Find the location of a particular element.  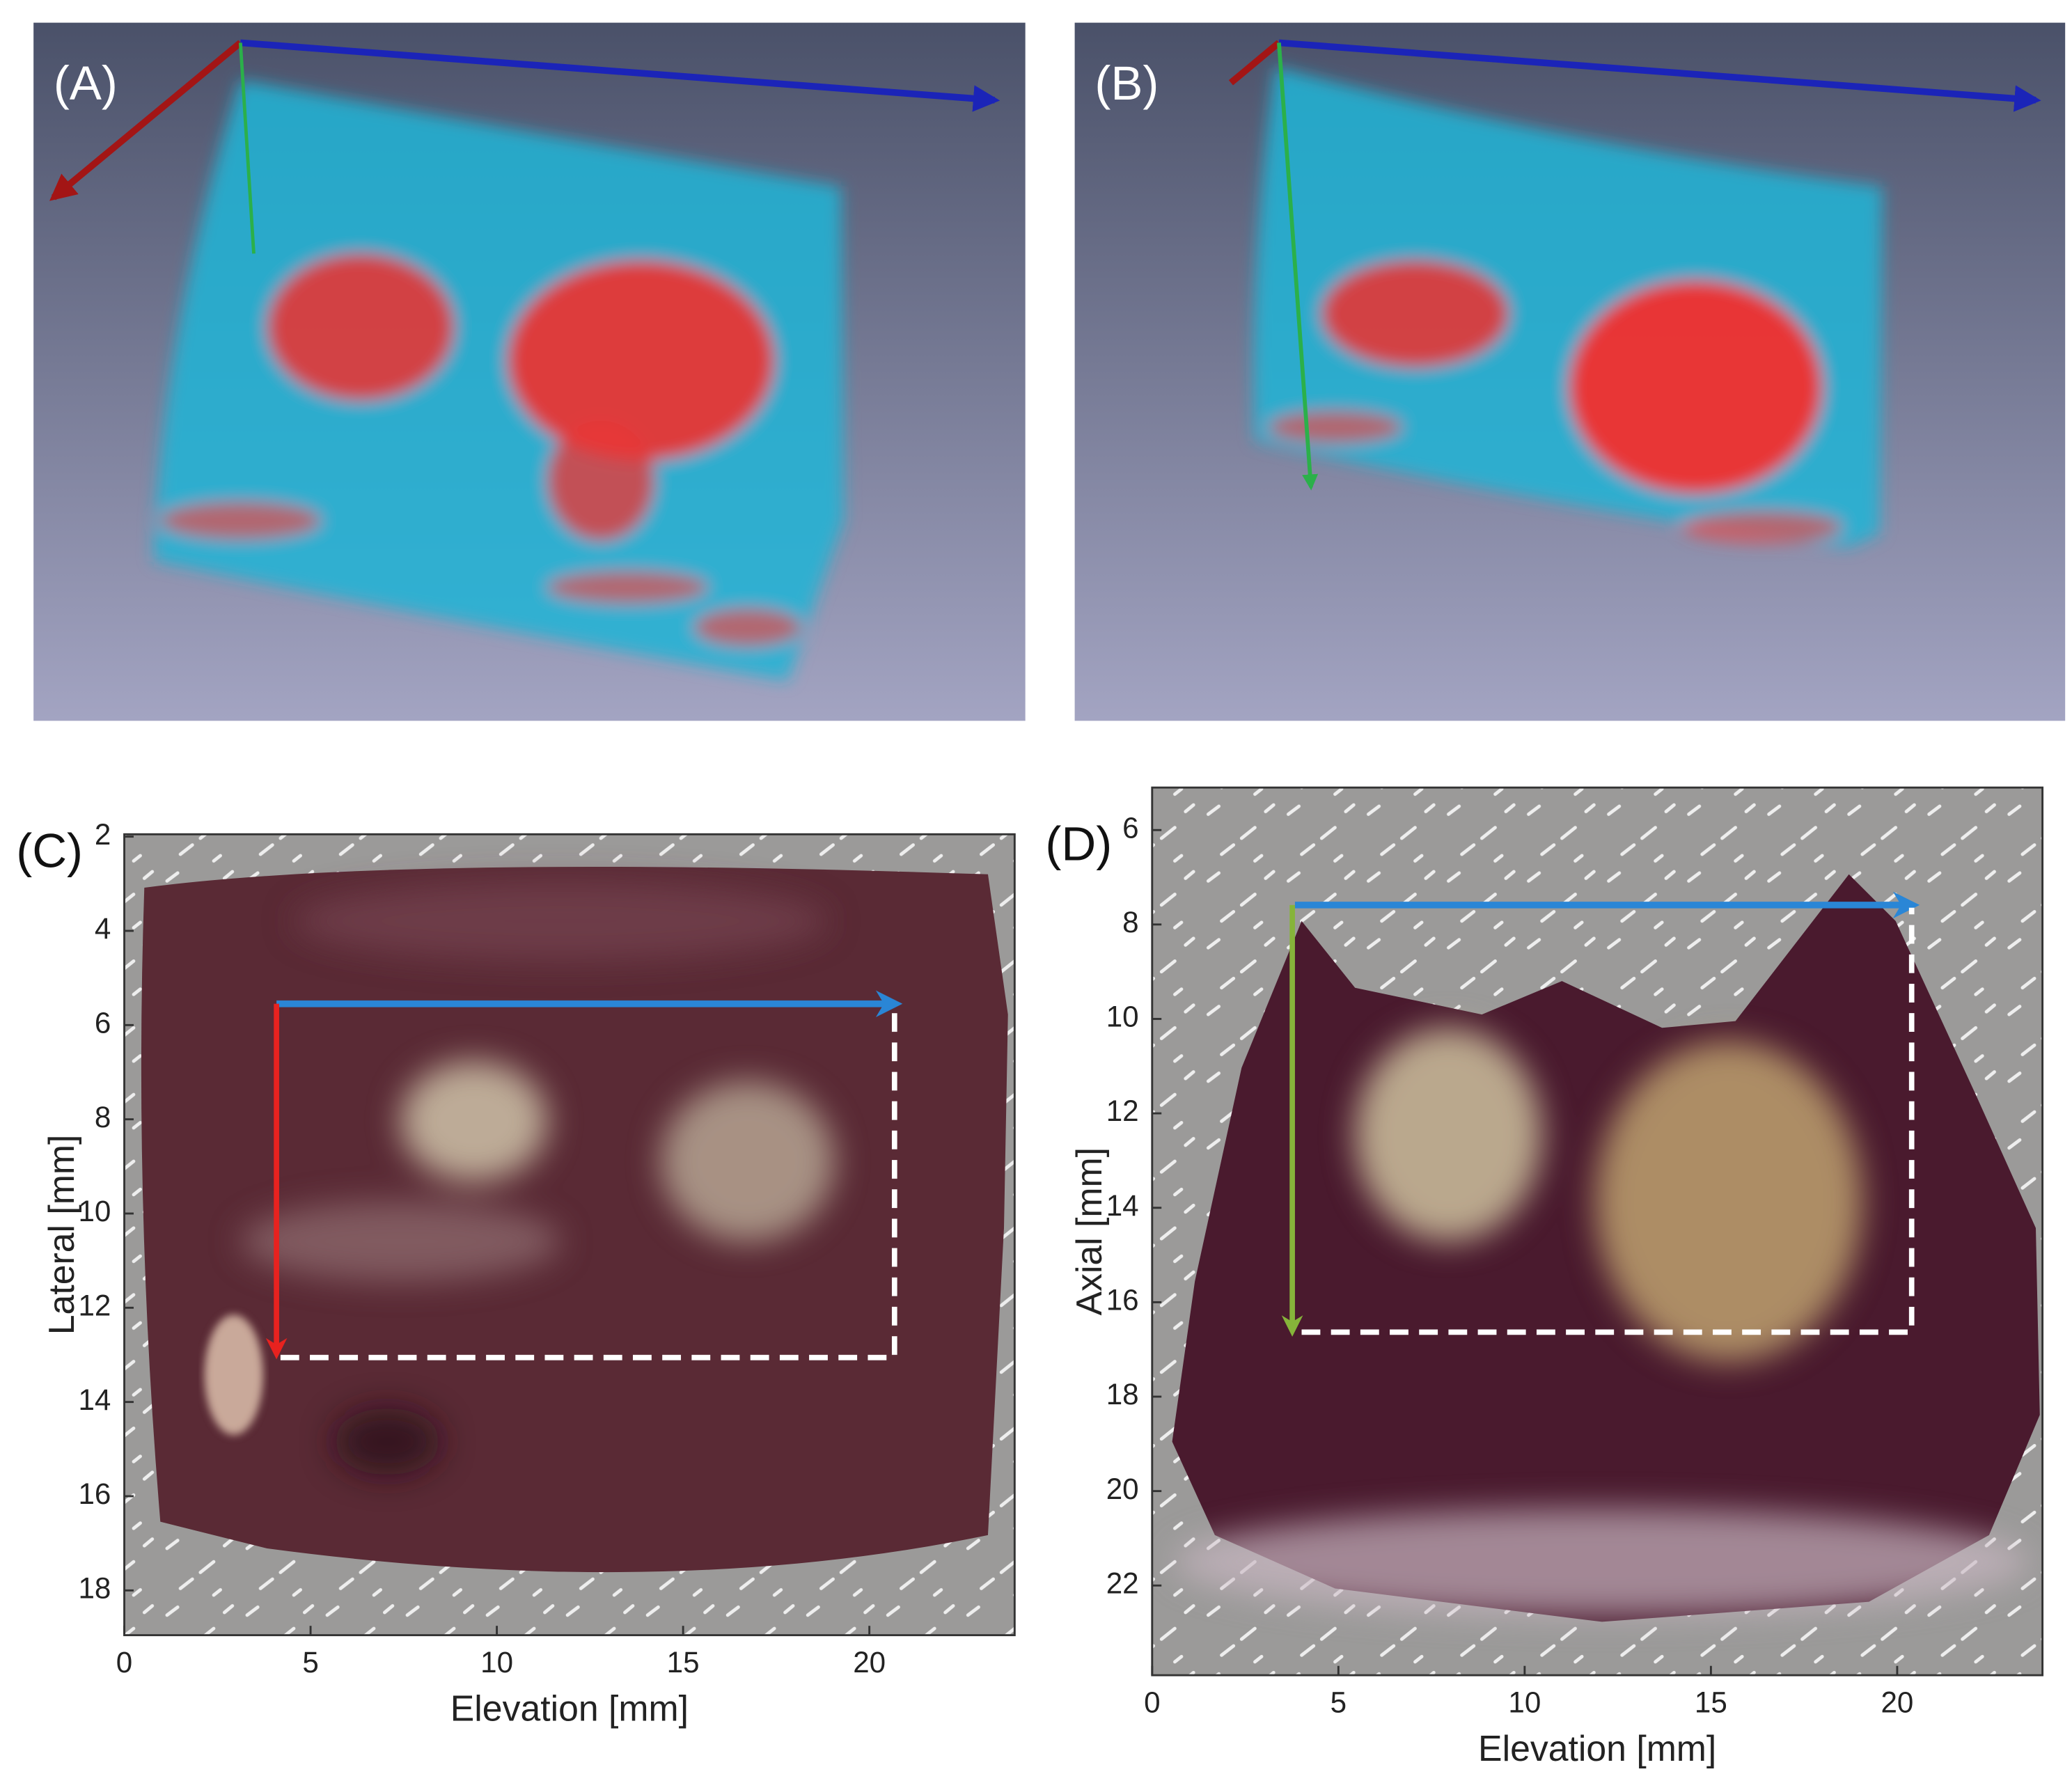

y-tick-label: 20 is located at coordinates (1122, 1489).